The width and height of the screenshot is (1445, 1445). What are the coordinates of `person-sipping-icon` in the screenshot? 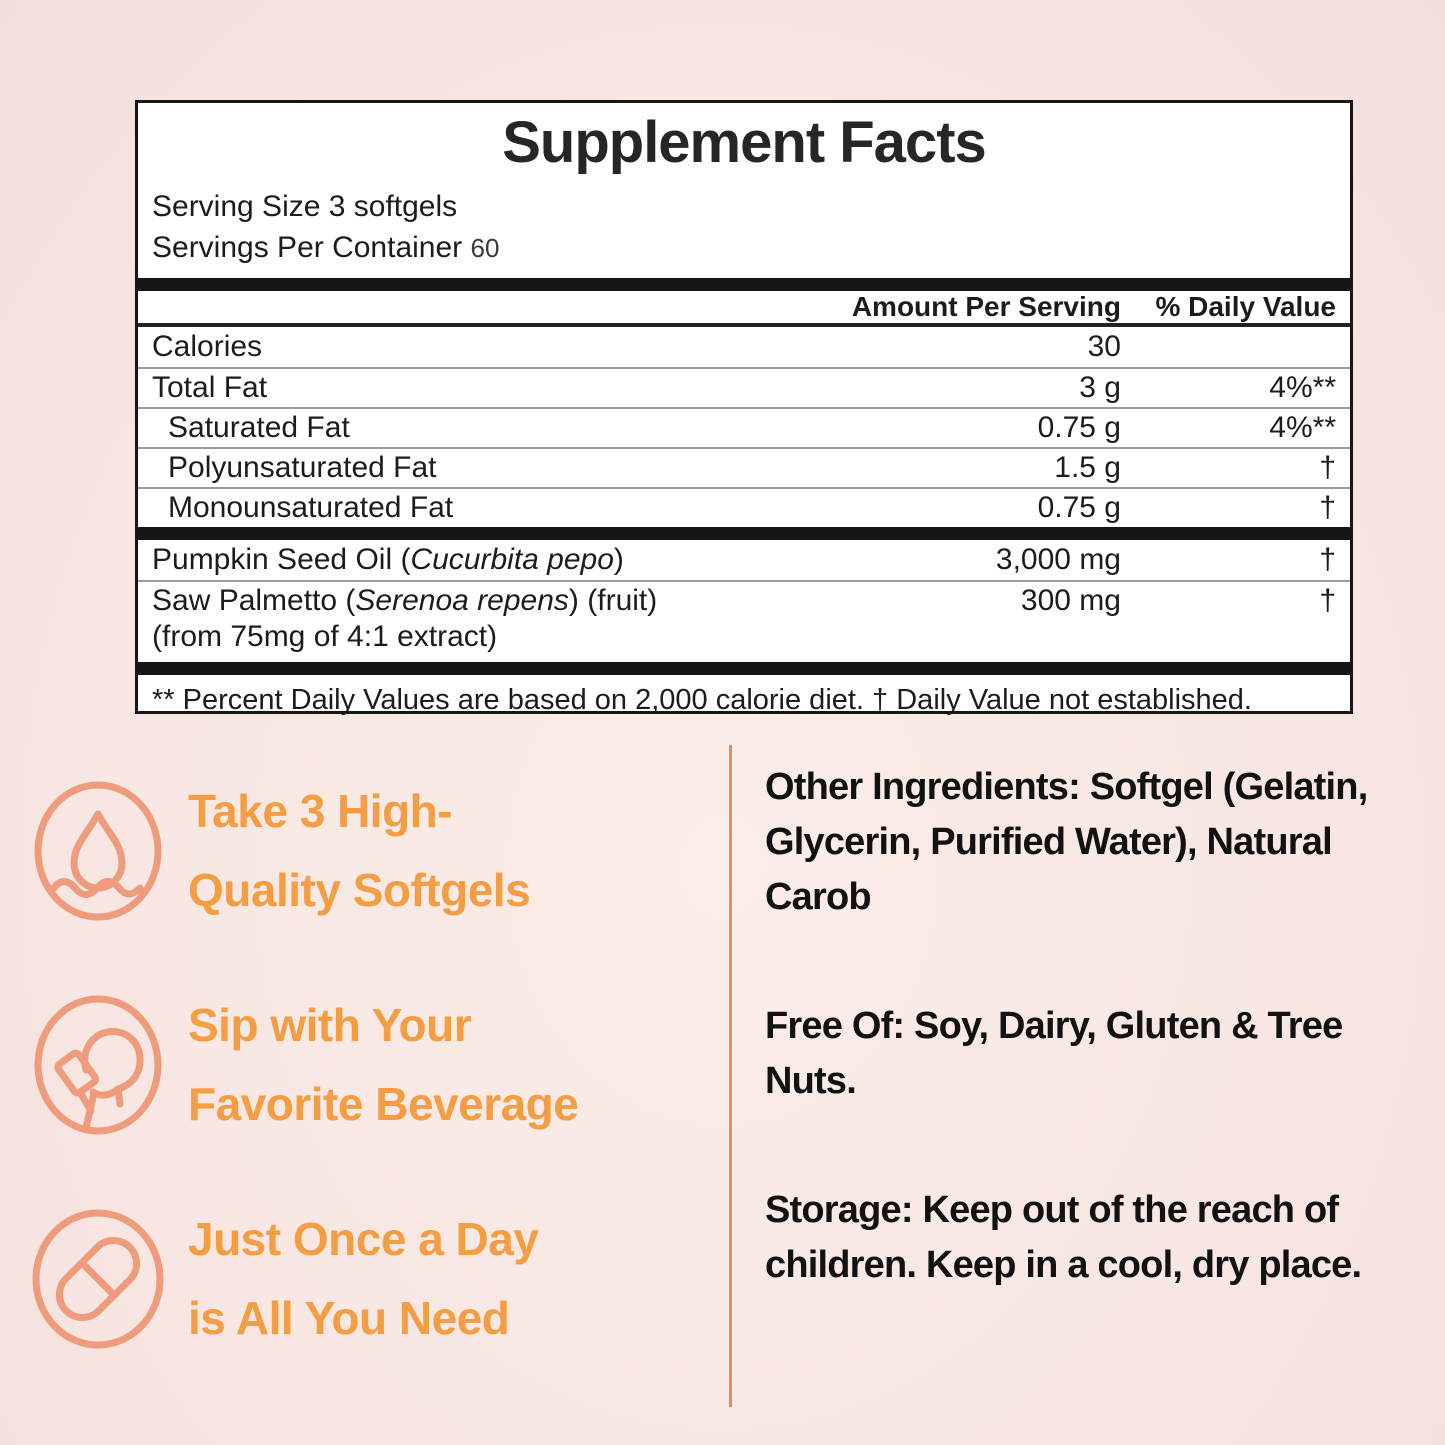 It's located at (98, 1065).